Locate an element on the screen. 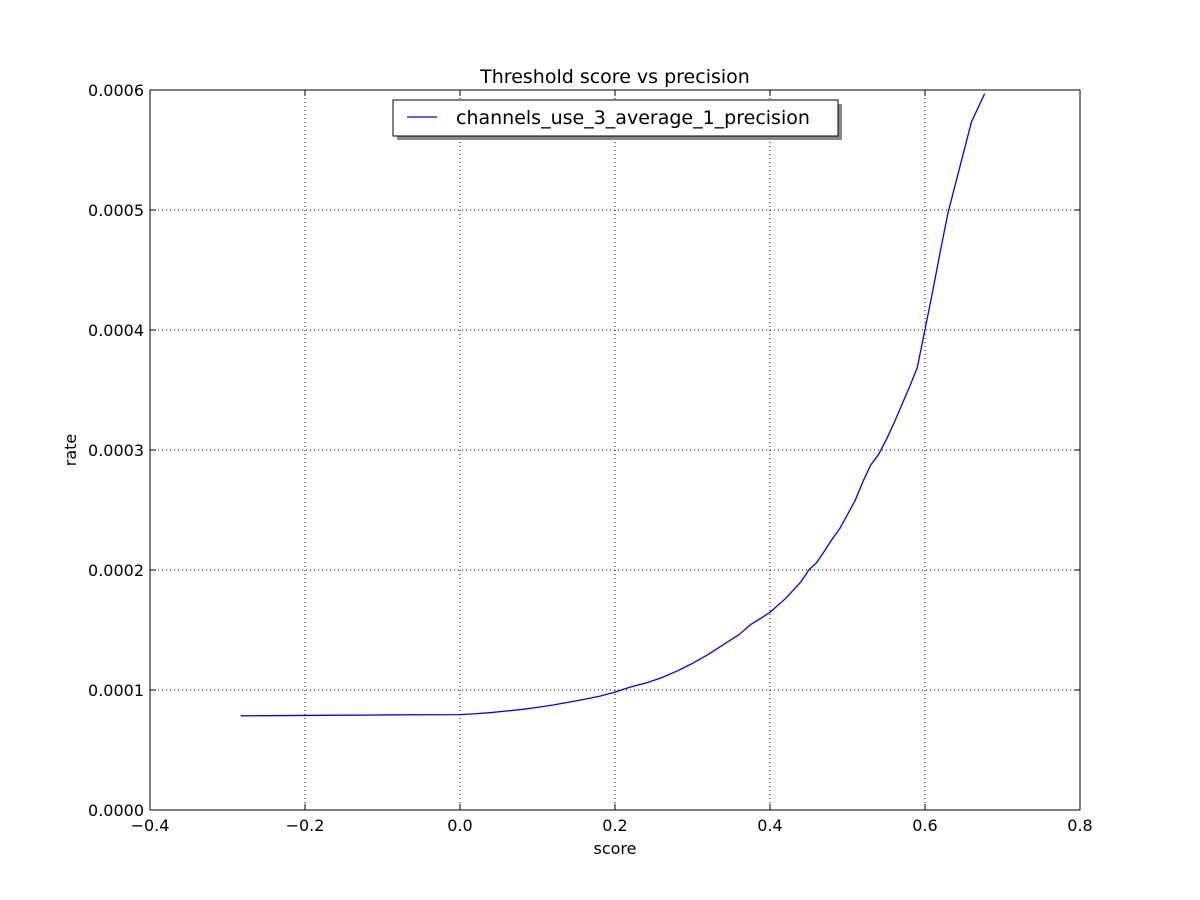  legend: channels_use_3_average_1_precision is located at coordinates (617, 119).